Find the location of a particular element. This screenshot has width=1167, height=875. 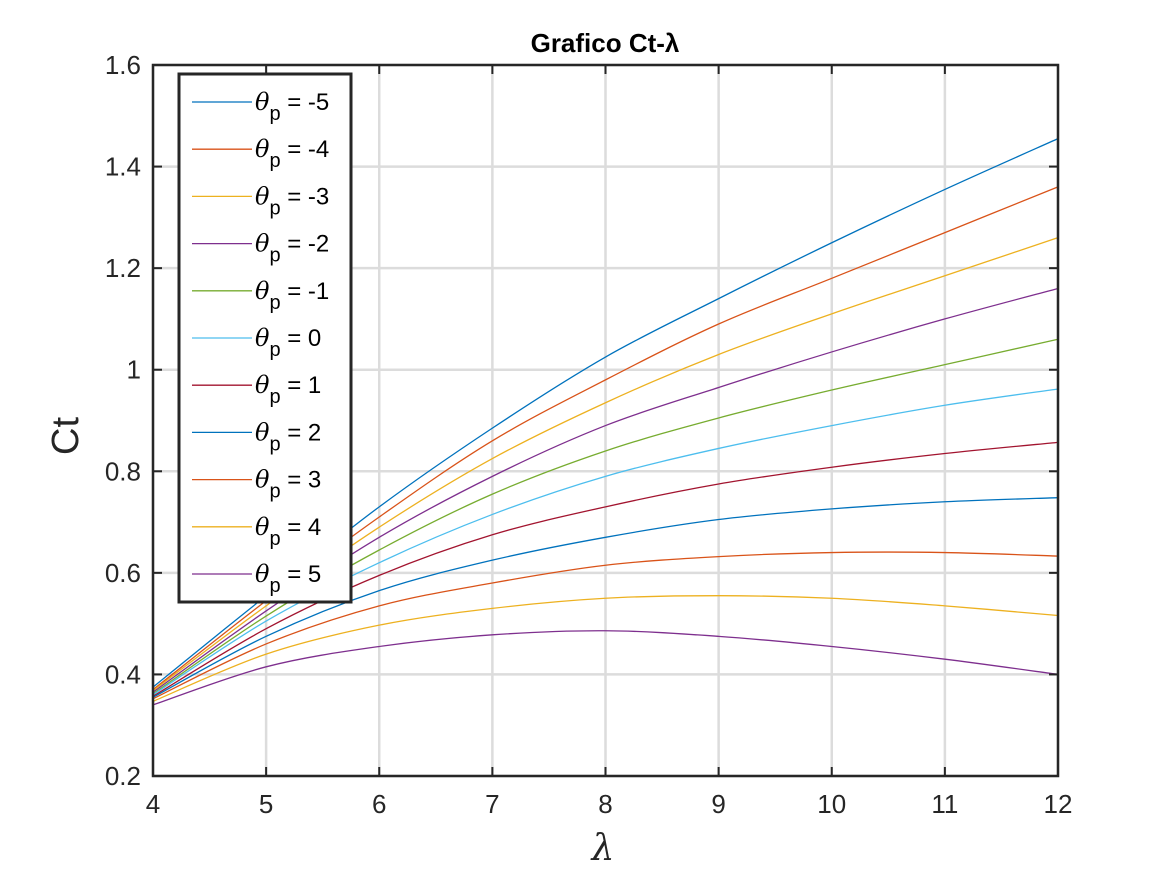

legend-label-1: θp = -5 is located at coordinates (292, 106).